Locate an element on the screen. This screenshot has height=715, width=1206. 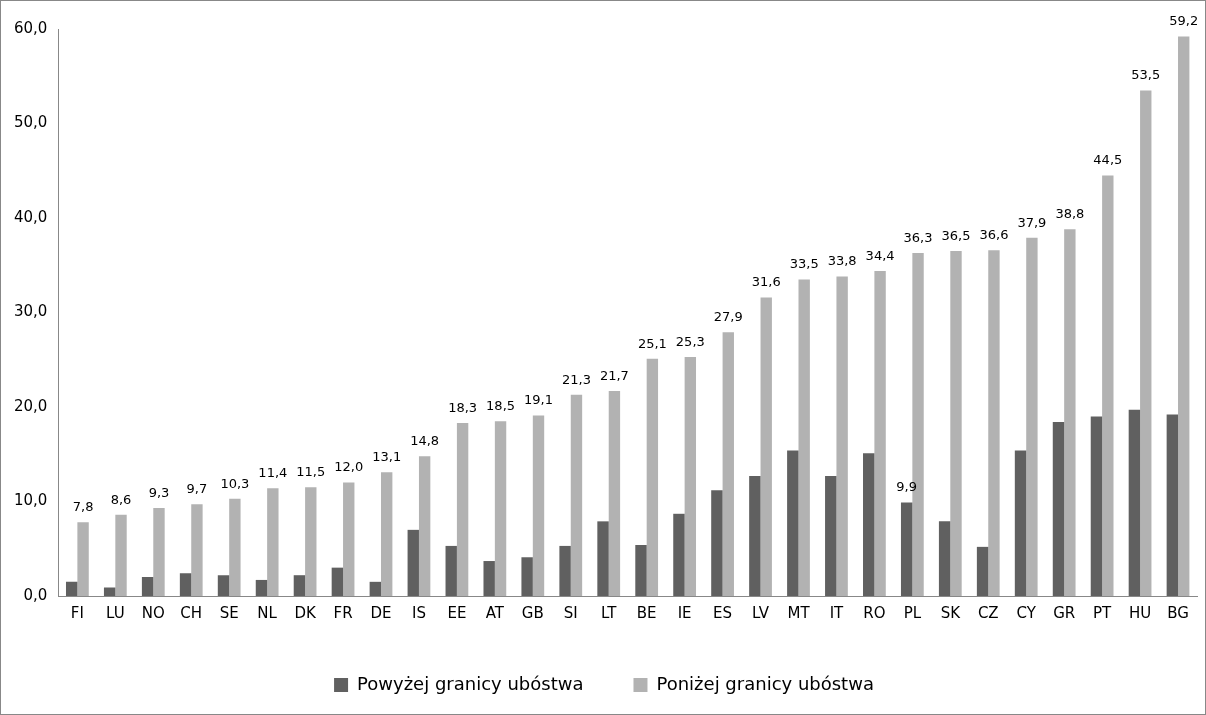
x-tick-label: IT is located at coordinates (837, 612).